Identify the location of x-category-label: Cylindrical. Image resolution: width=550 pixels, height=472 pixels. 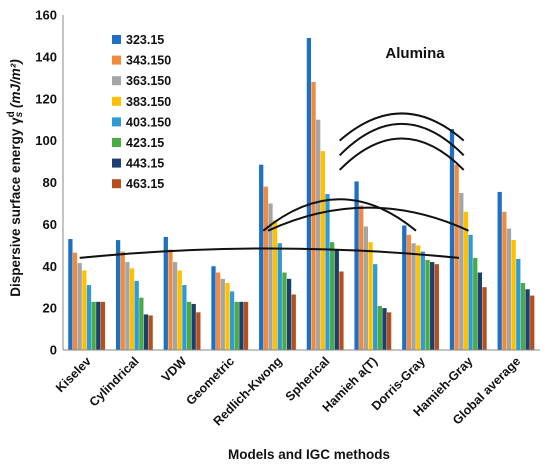
(114, 381).